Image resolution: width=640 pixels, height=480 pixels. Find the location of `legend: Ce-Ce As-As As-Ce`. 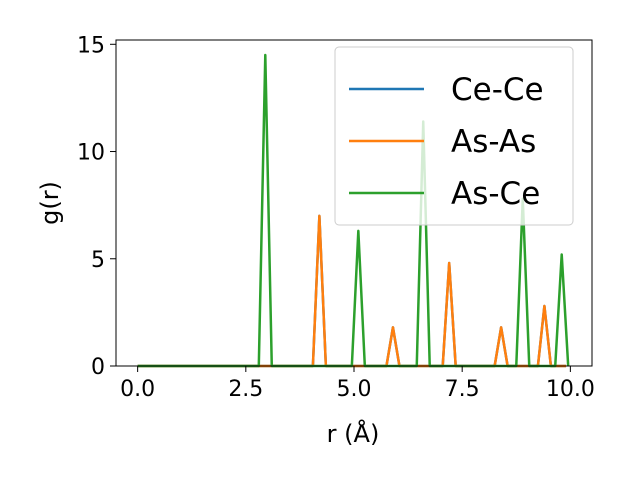

legend: Ce-Ce As-As As-Ce is located at coordinates (454, 136).